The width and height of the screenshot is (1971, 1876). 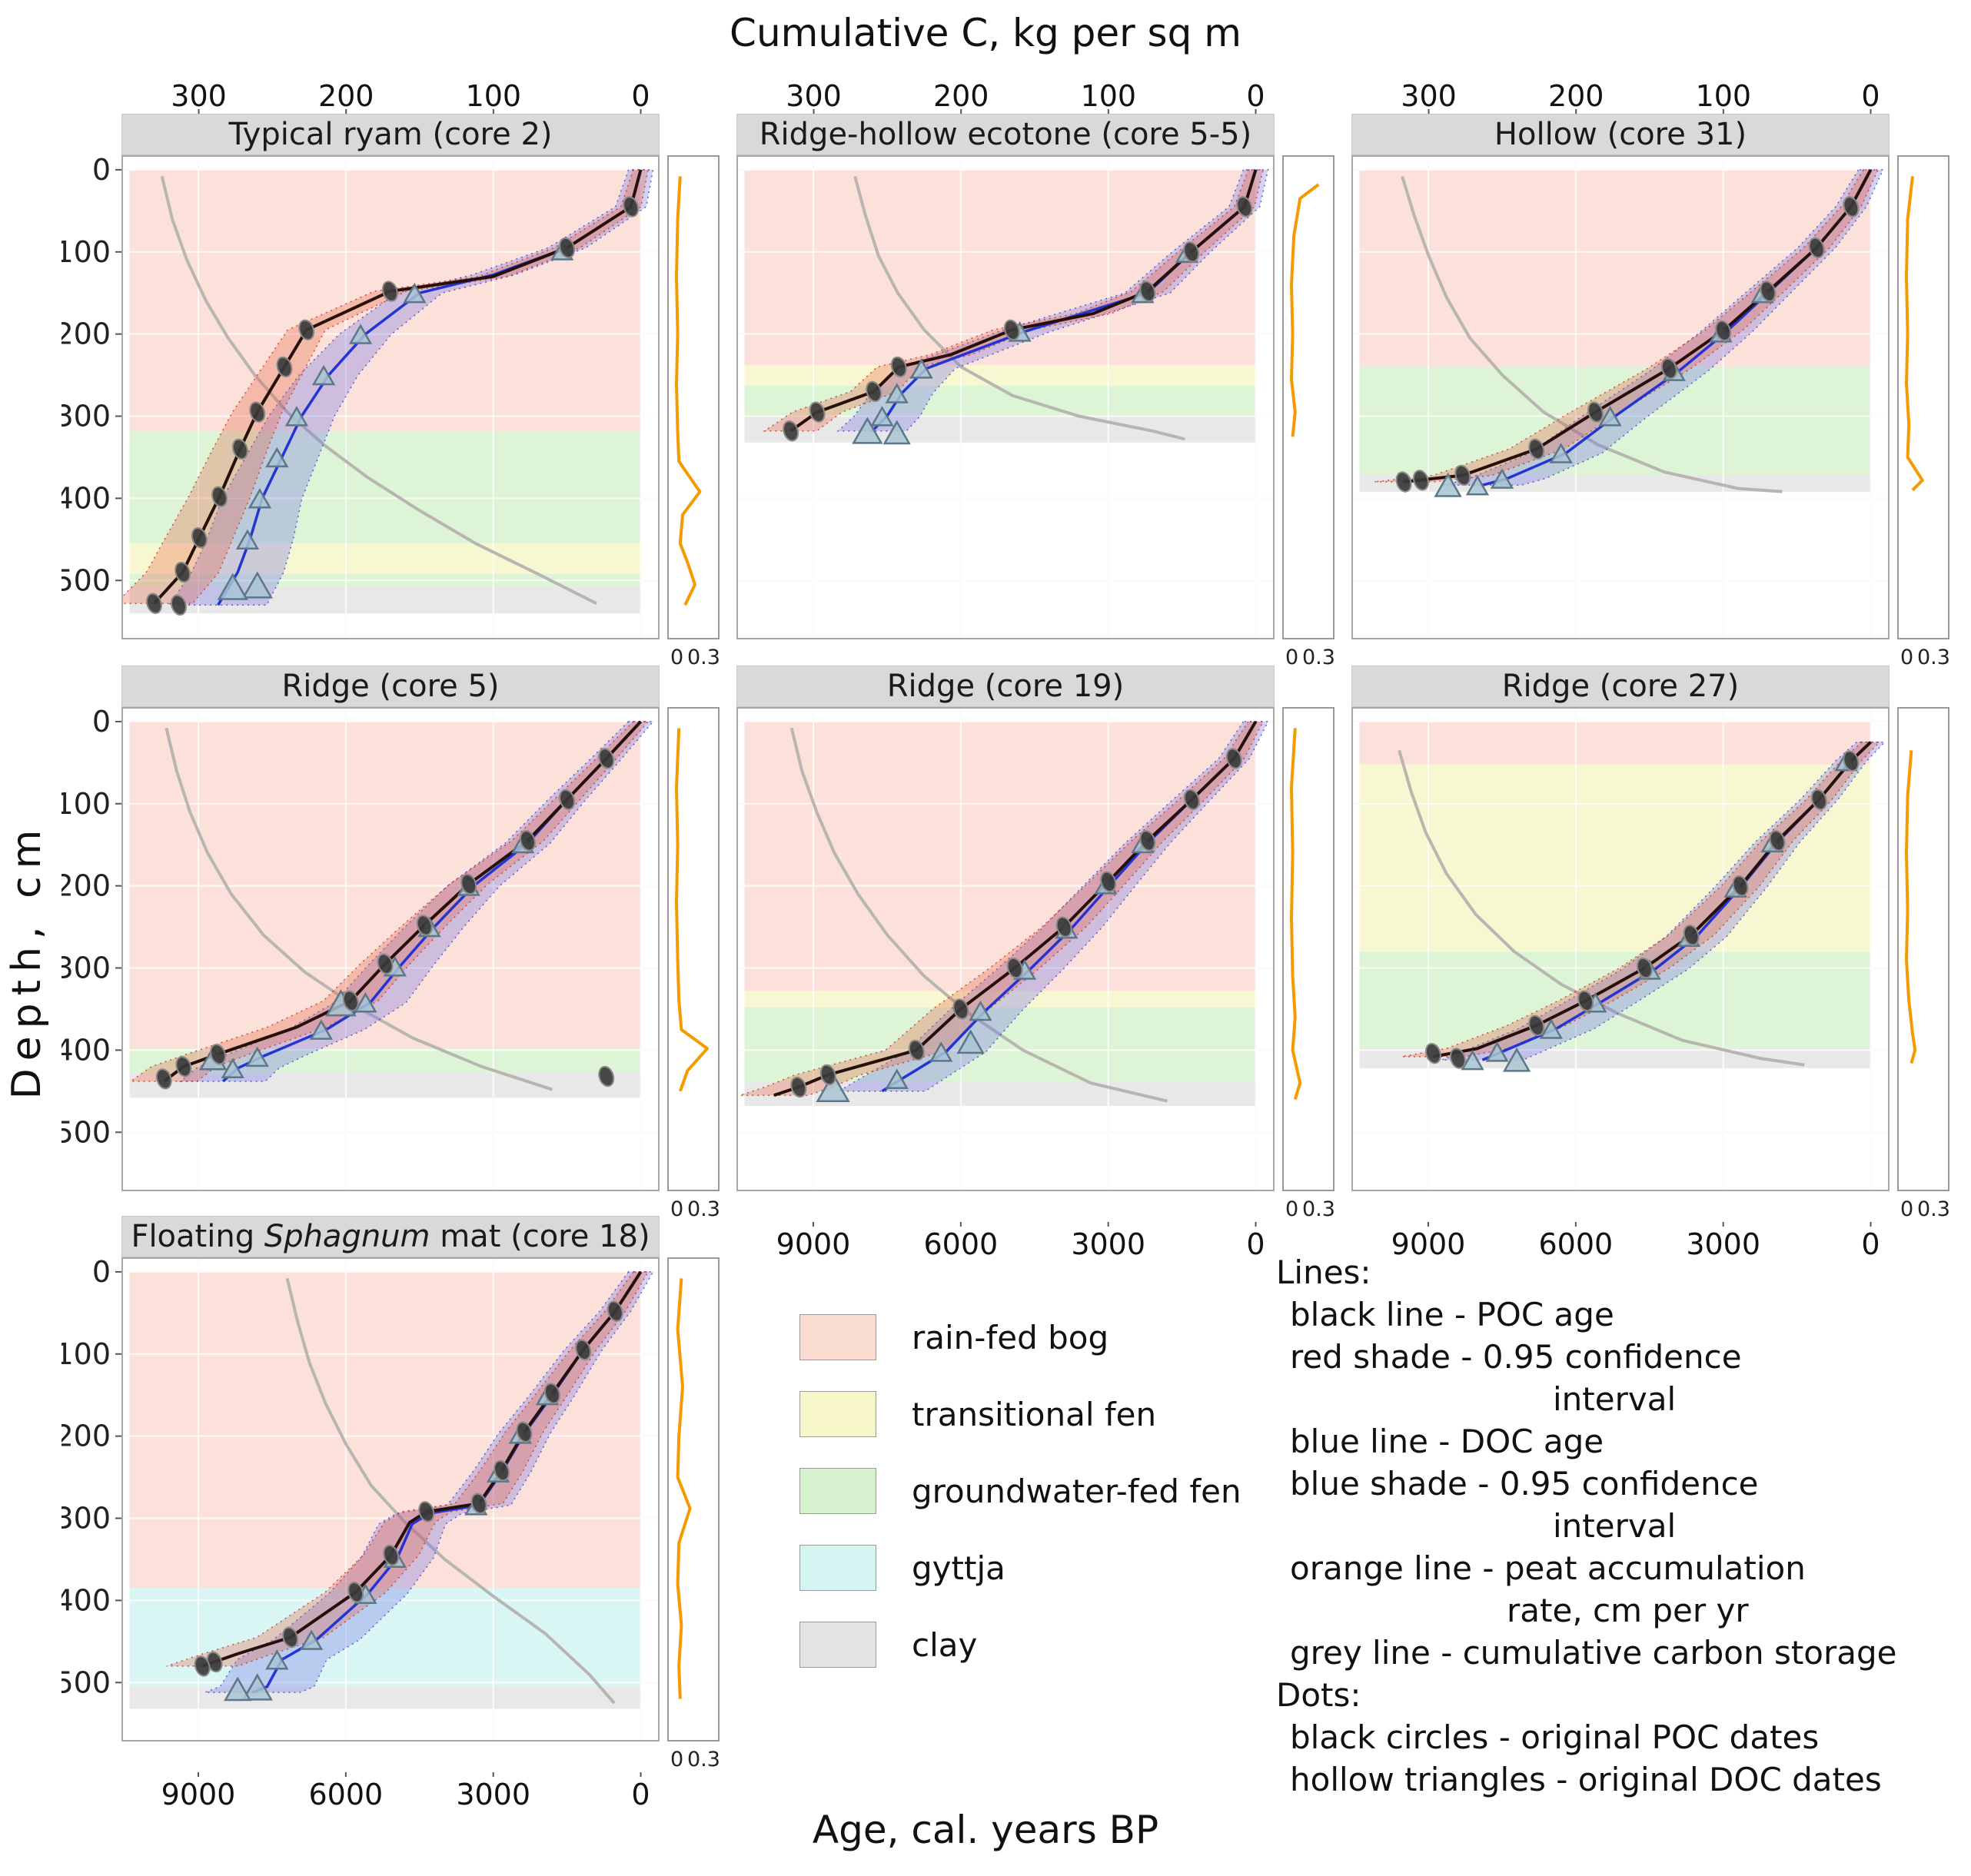 I want to click on legend-line: black line - POC age, so click(x=1452, y=1314).